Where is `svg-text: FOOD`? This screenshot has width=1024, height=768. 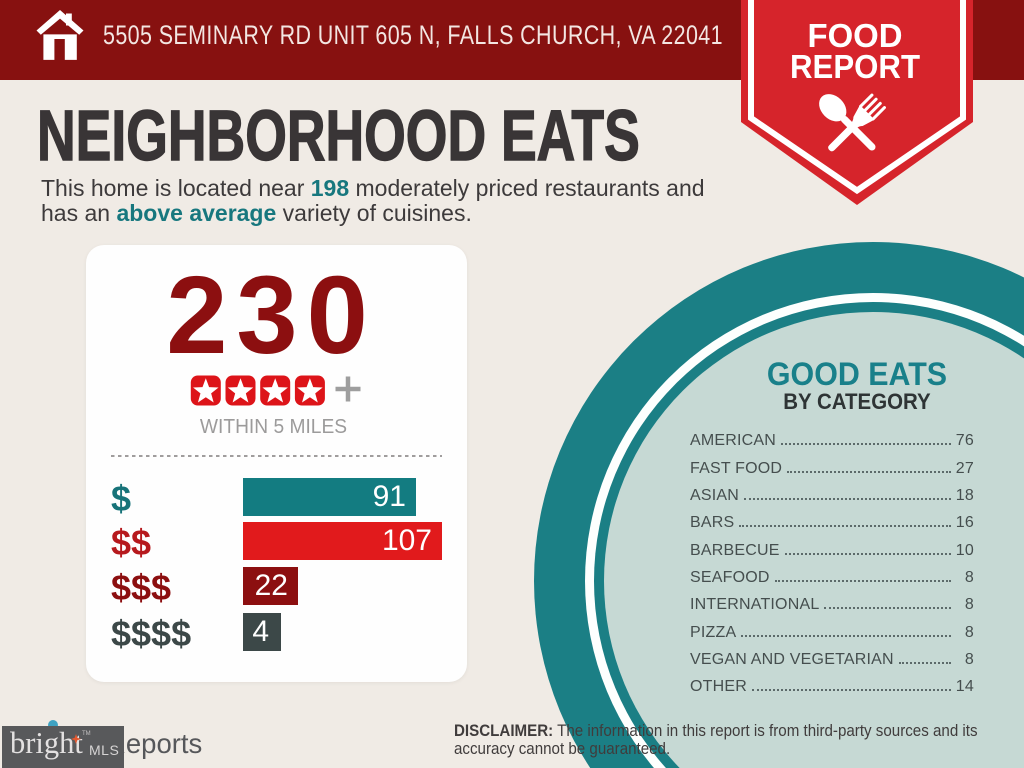
svg-text: FOOD is located at coordinates (855, 35).